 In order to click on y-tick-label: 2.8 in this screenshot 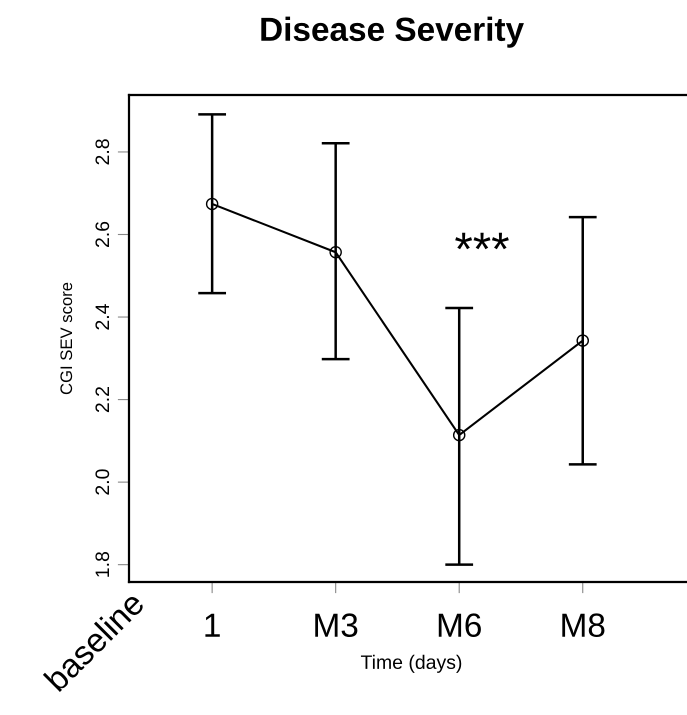, I will do `click(102, 151)`.